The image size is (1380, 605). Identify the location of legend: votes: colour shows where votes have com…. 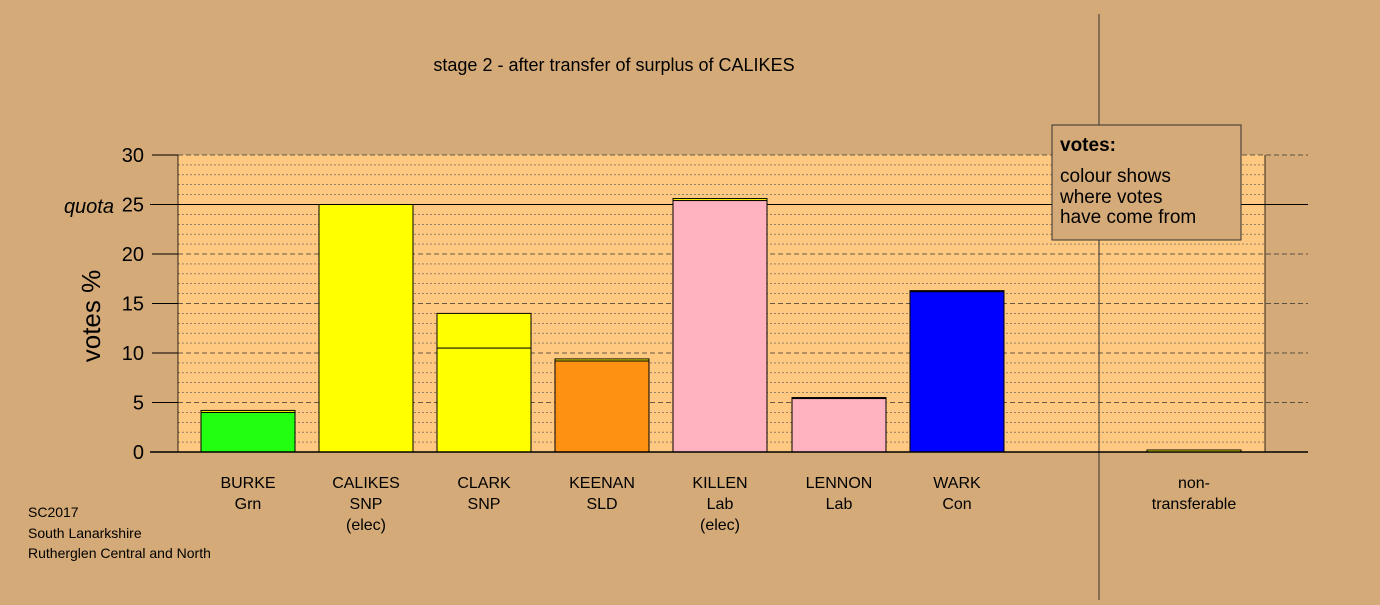
(1146, 182).